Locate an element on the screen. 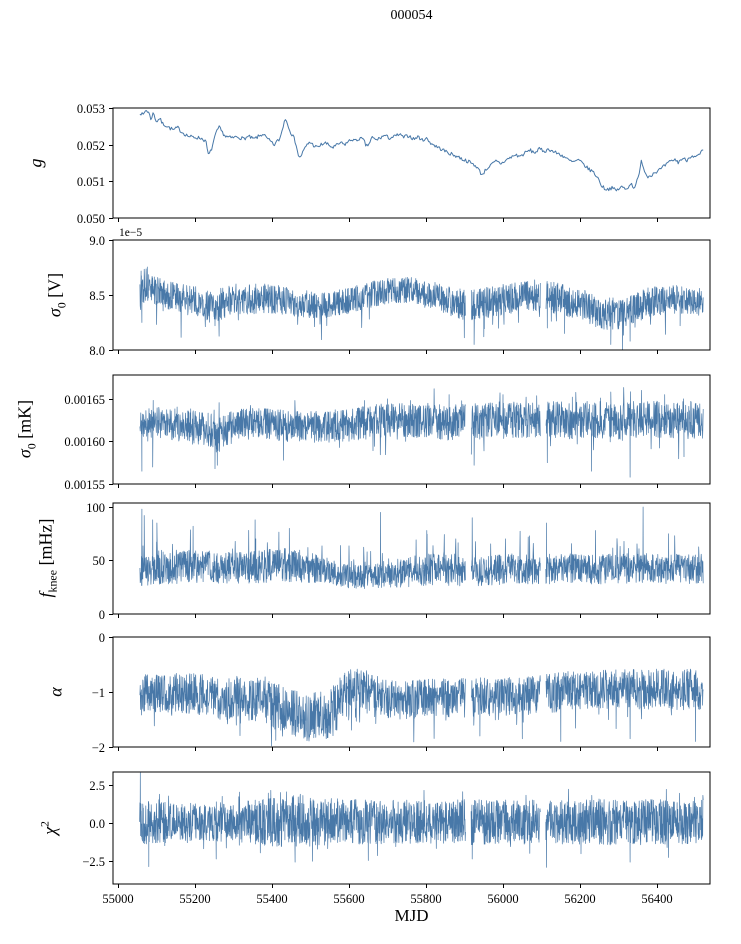  panel-g-frame is located at coordinates (411, 163).